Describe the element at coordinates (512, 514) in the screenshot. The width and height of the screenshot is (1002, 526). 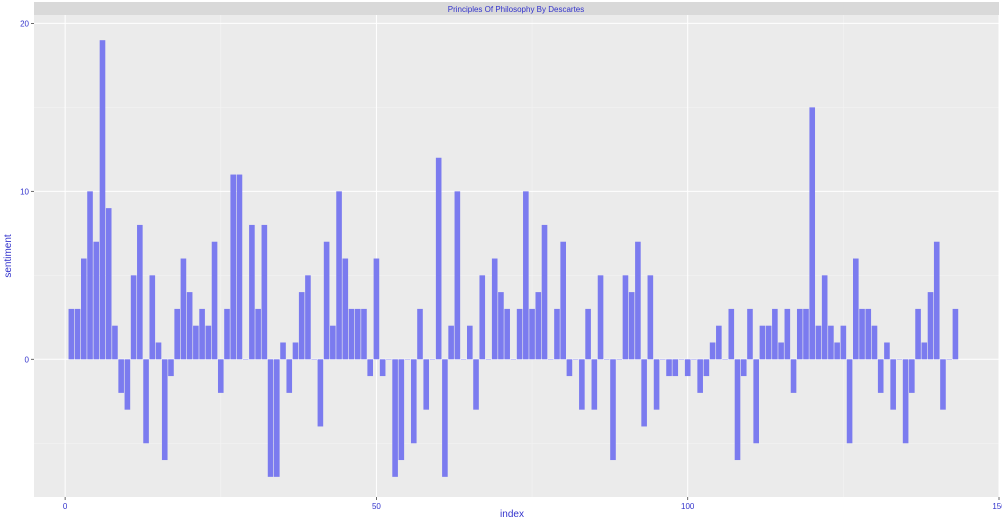
I see `x-axis-label: index` at that location.